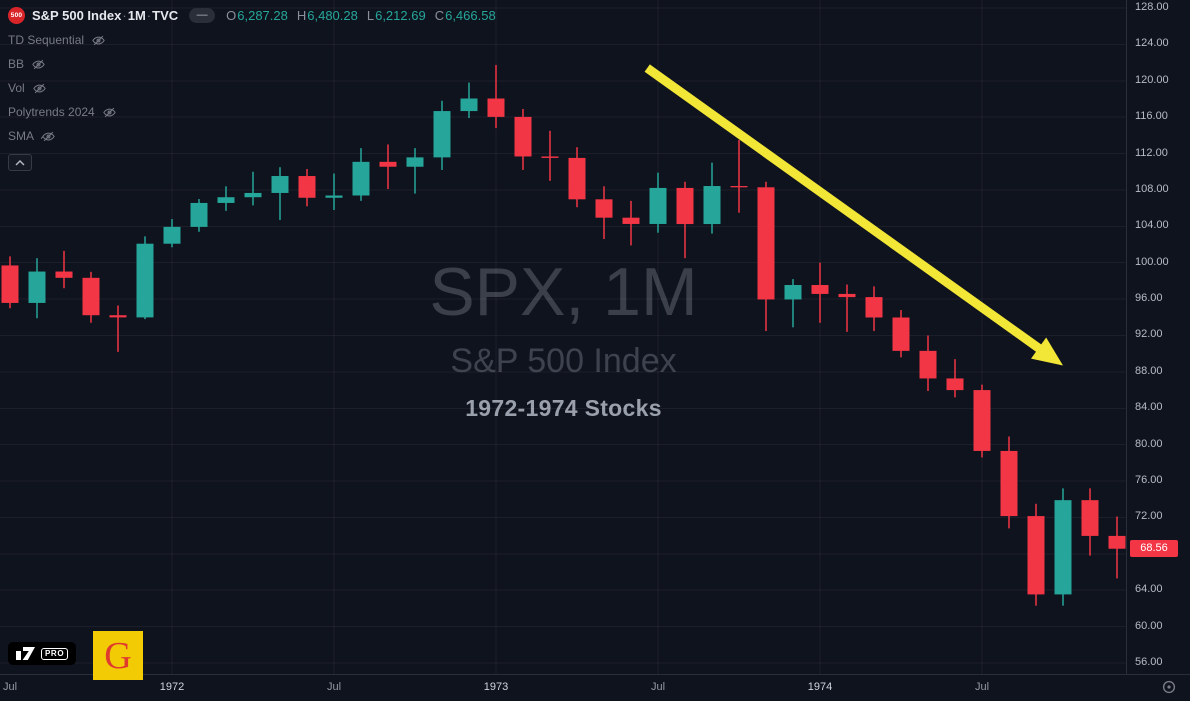 This screenshot has width=1190, height=701. I want to click on price-axis-label: 100.00, so click(1152, 261).